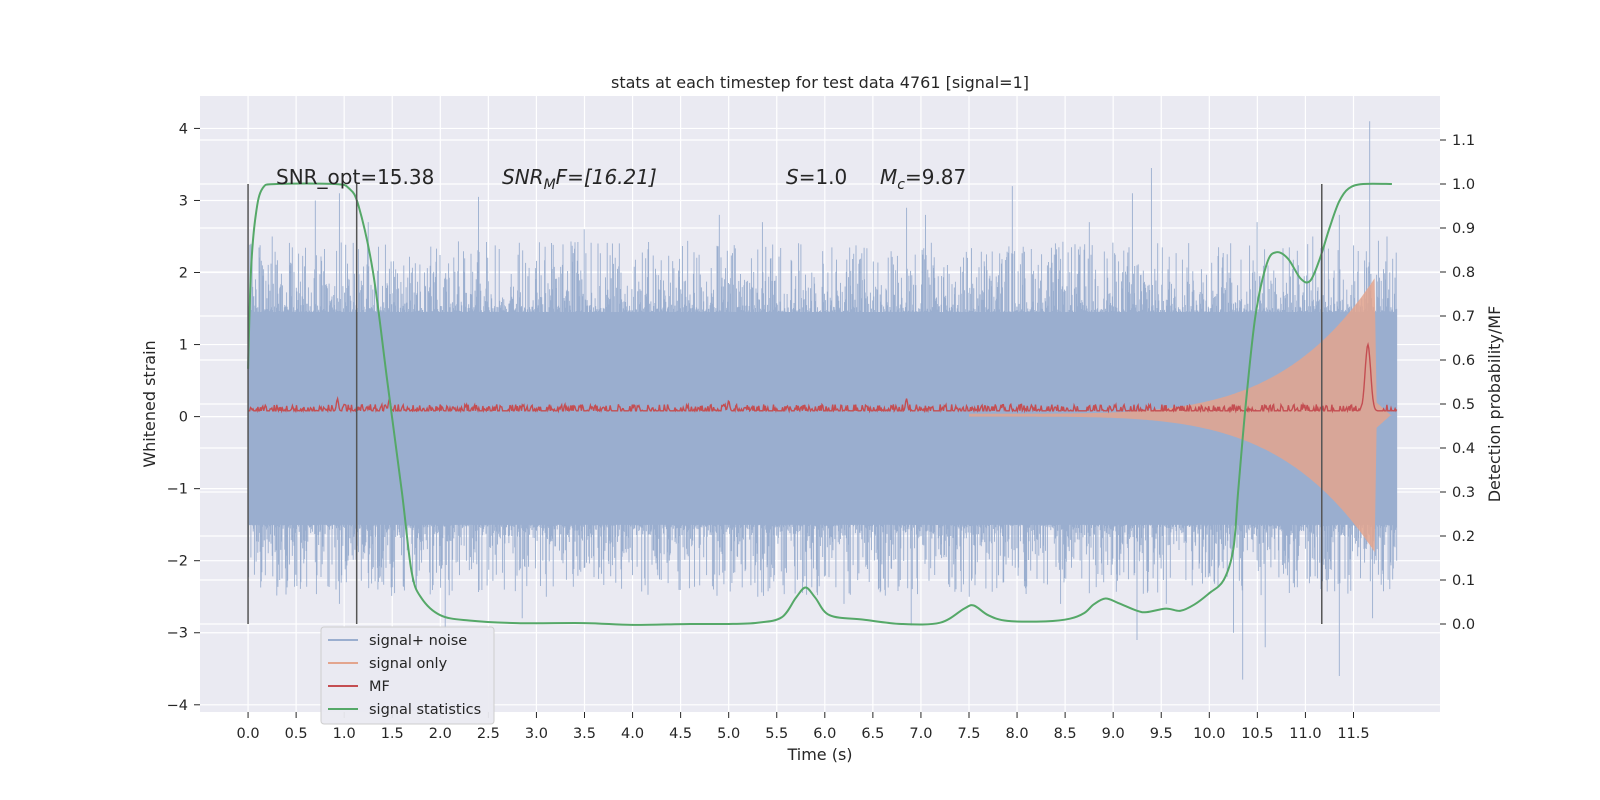  I want to click on legend-label-signal-statistics: signal statistics, so click(425, 710).